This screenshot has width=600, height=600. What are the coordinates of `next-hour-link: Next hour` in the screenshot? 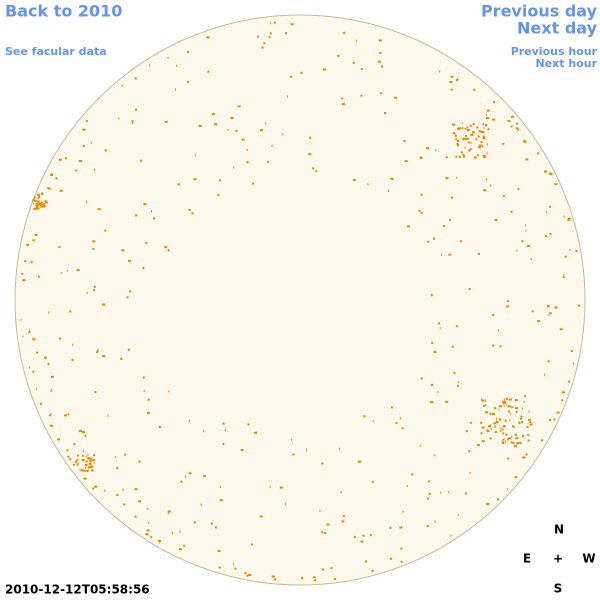 It's located at (567, 63).